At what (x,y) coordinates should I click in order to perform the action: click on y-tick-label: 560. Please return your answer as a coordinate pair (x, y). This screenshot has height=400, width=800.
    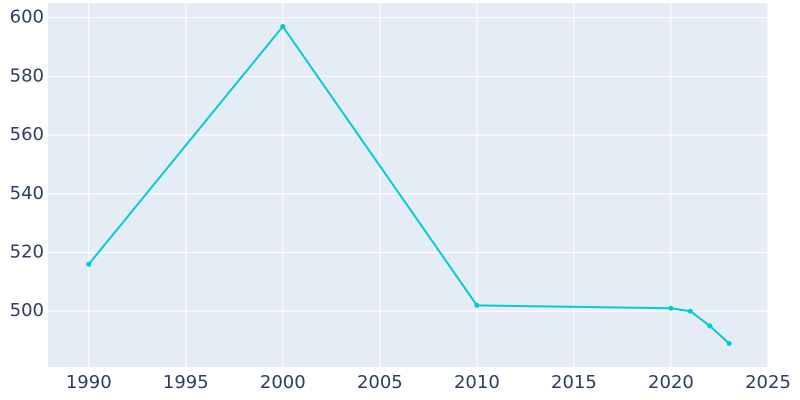
    Looking at the image, I should click on (27, 134).